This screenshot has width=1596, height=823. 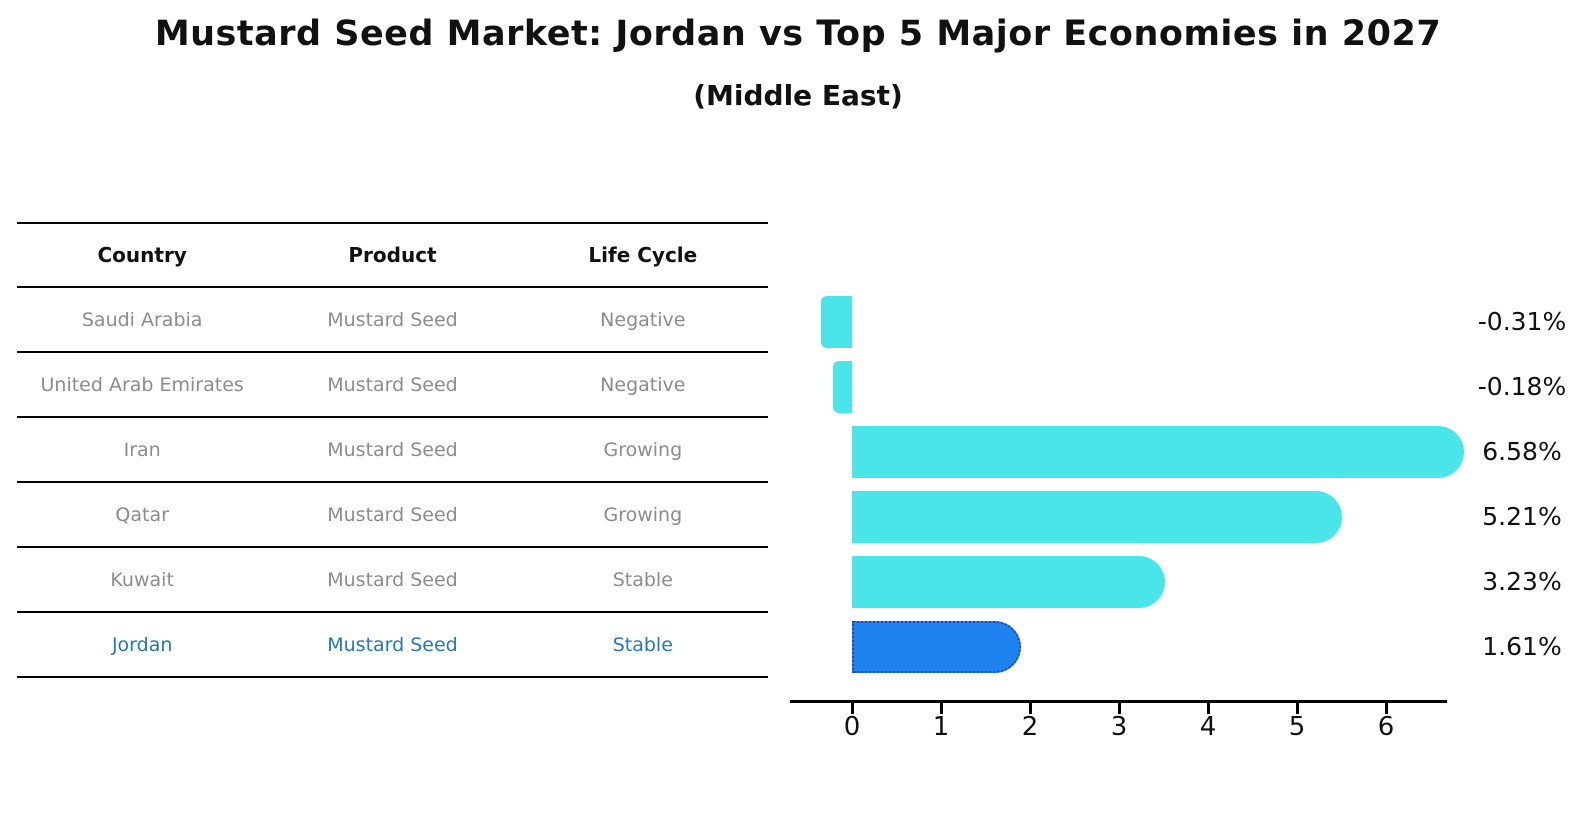 I want to click on value-label-kuwait: 3.23%, so click(x=1522, y=581).